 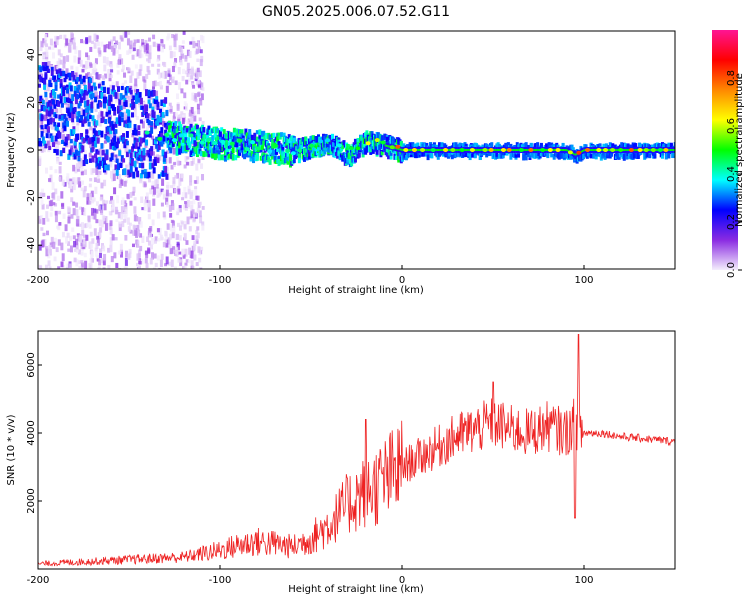 I want to click on x-tick-label: 100, so click(x=583, y=580).